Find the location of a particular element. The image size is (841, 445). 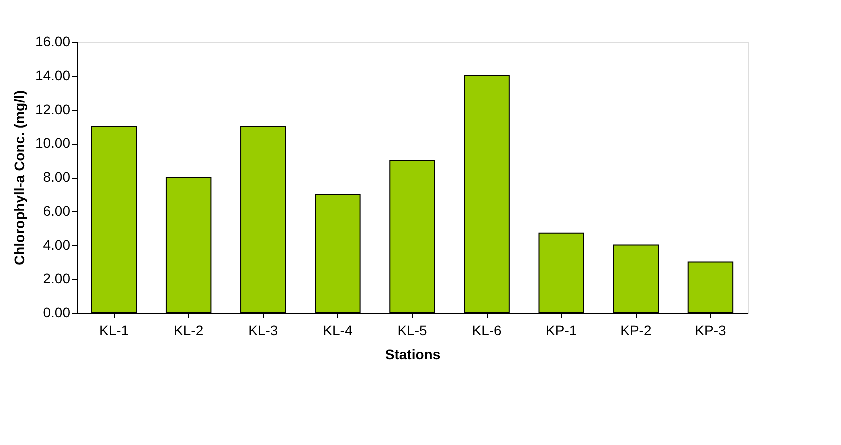

y-tick-label: 6.00 is located at coordinates (57, 210).